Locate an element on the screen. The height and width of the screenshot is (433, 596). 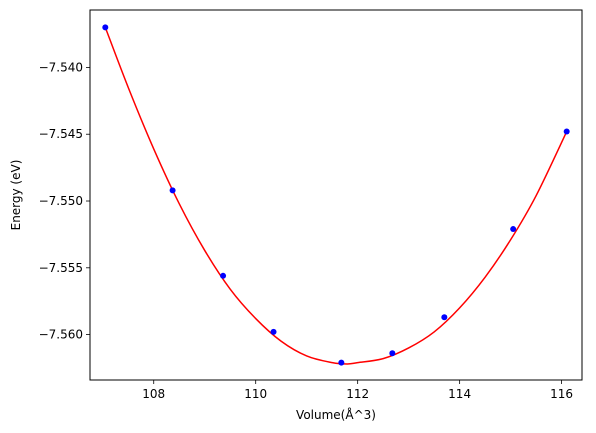
x-tick-label: 108 is located at coordinates (153, 394).